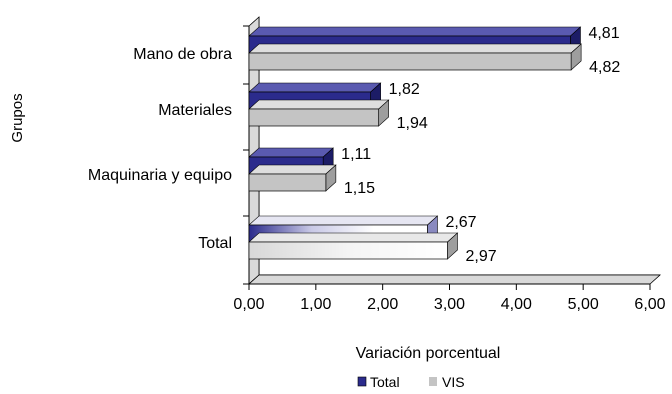 The width and height of the screenshot is (672, 394). I want to click on bar-vis-maquinaria-y-equipo, so click(292, 178).